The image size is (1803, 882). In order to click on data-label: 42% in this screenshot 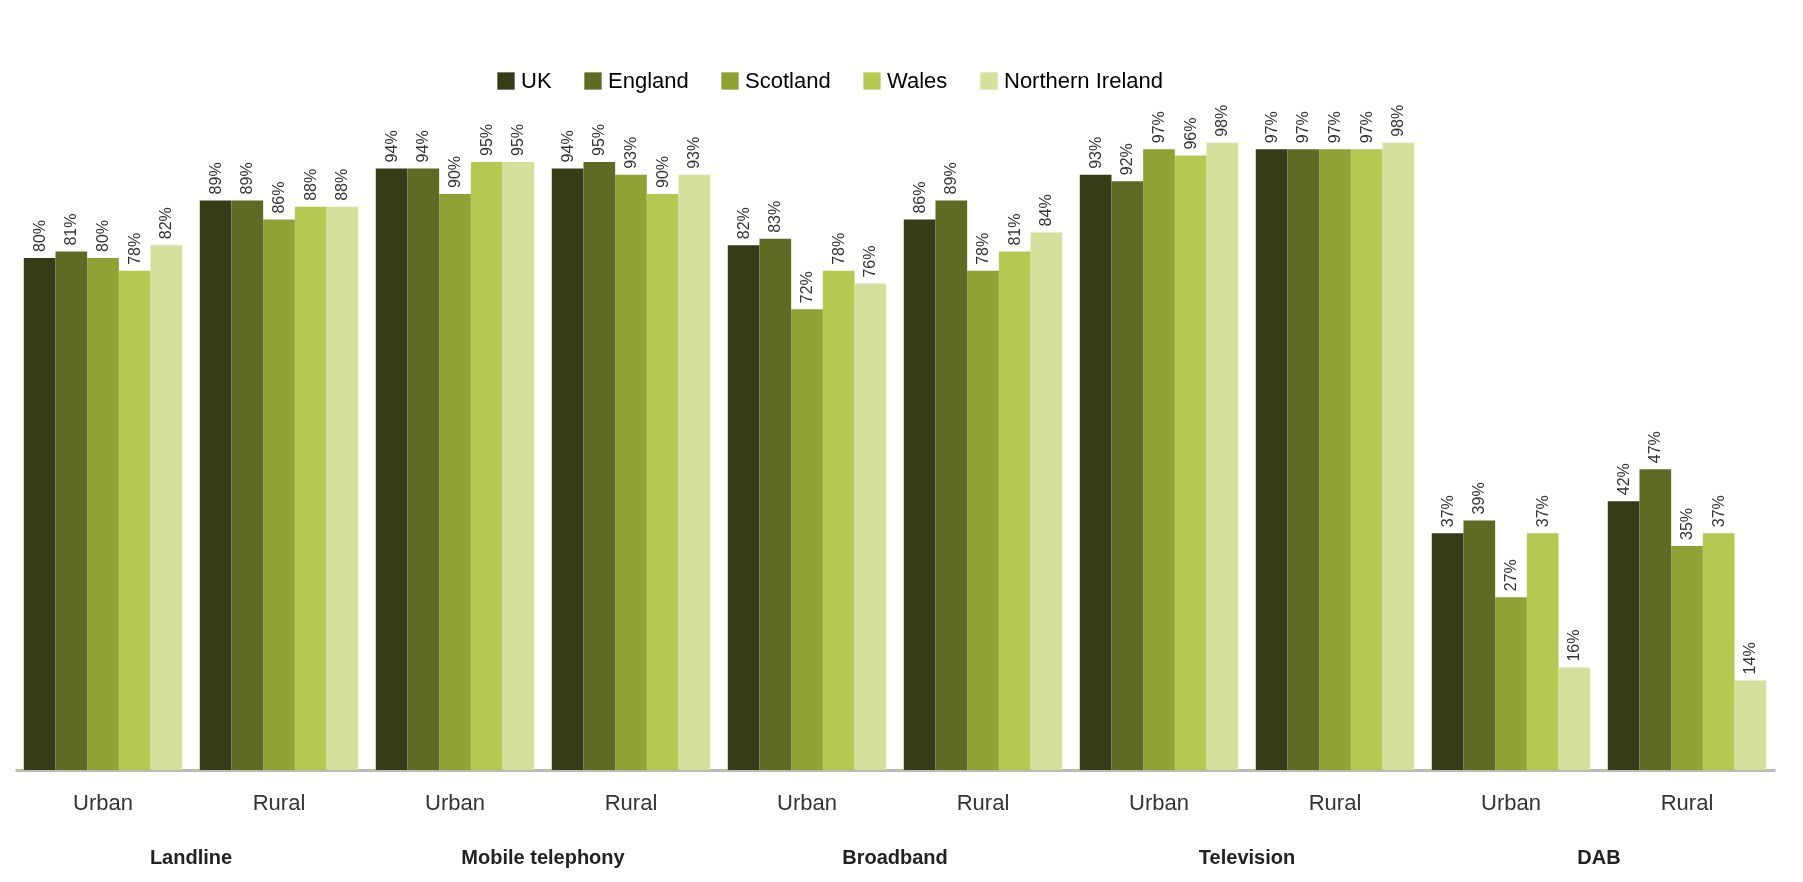, I will do `click(1623, 479)`.